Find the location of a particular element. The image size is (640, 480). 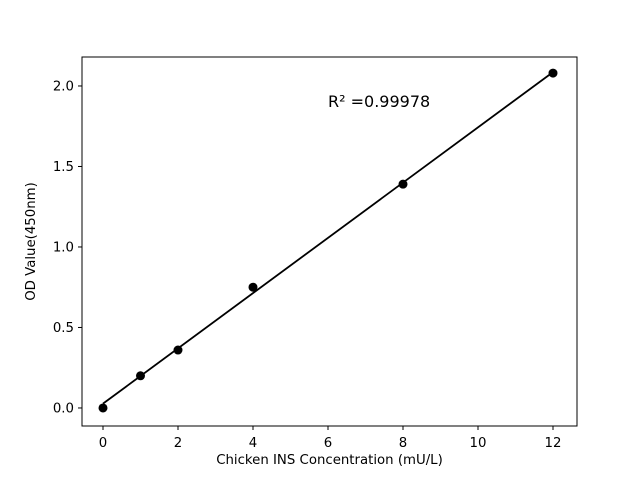

x-axis-tick-label: 6 is located at coordinates (328, 443).